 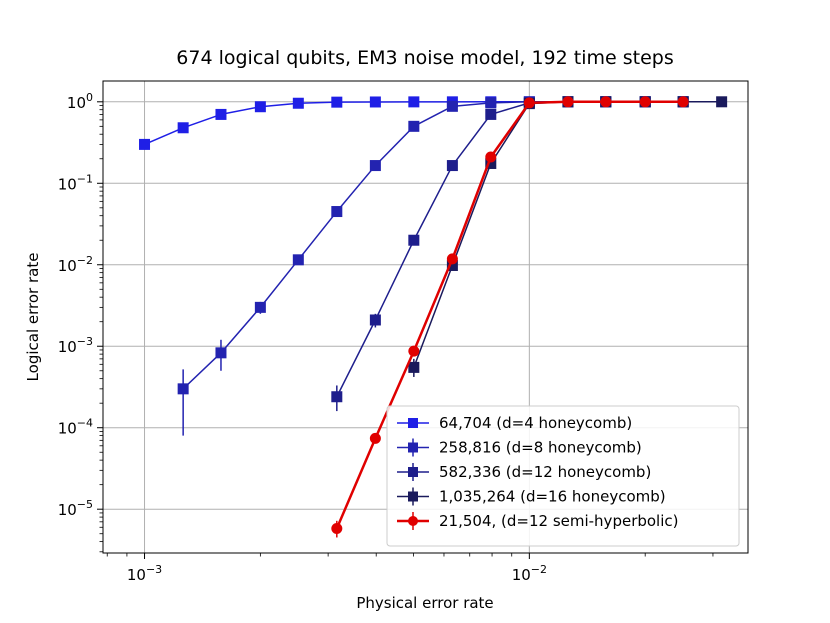 What do you see at coordinates (33, 317) in the screenshot?
I see `y-axis-label: Logical error rate` at bounding box center [33, 317].